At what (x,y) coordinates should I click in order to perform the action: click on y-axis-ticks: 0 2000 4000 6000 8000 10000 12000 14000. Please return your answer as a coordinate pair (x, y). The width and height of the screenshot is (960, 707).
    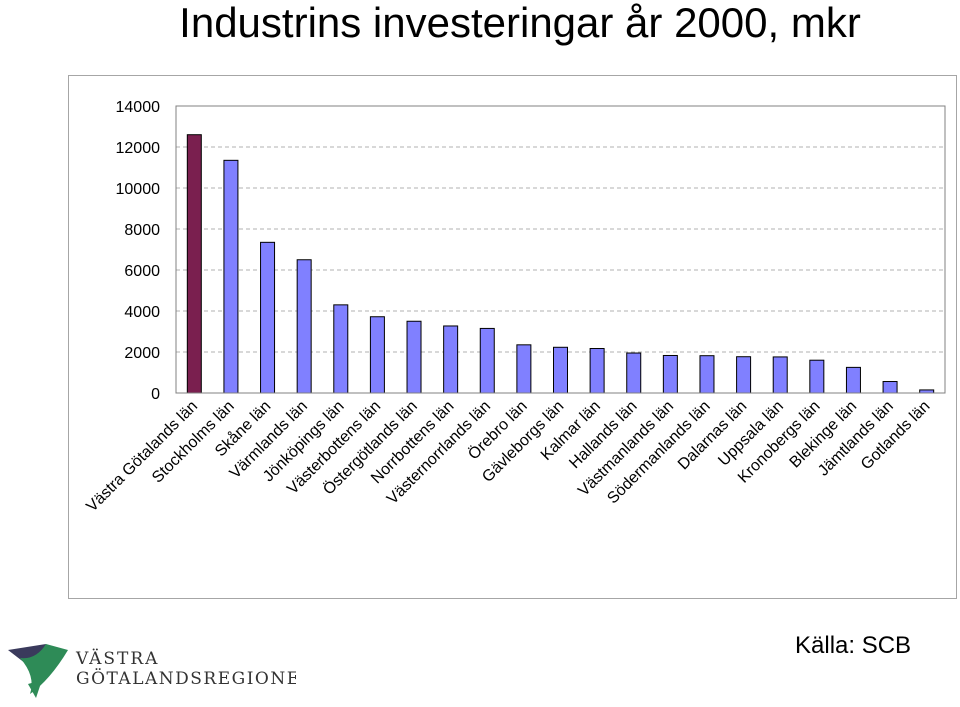
    Looking at the image, I should click on (138, 251).